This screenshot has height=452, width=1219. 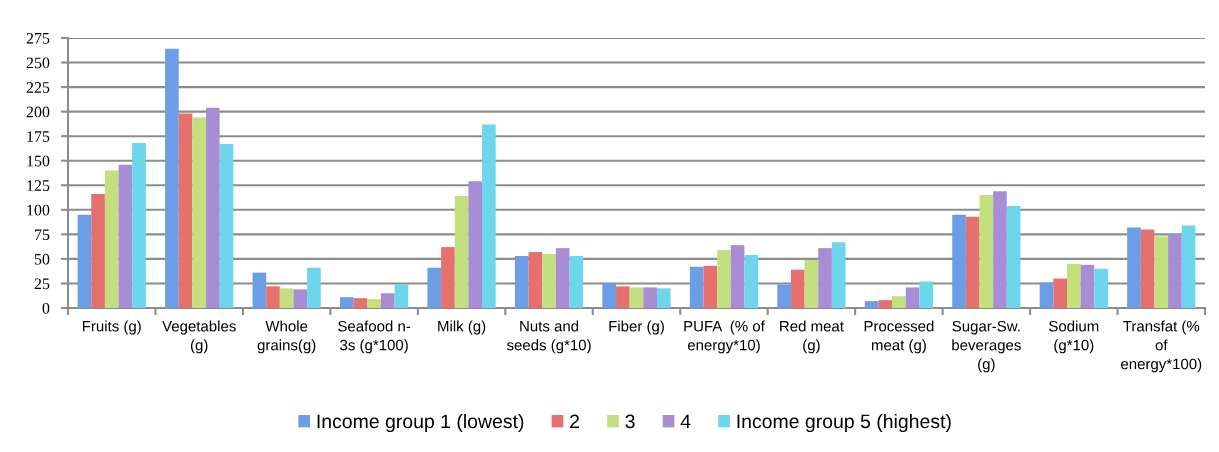 I want to click on y-tick-label: 175, so click(x=38, y=136).